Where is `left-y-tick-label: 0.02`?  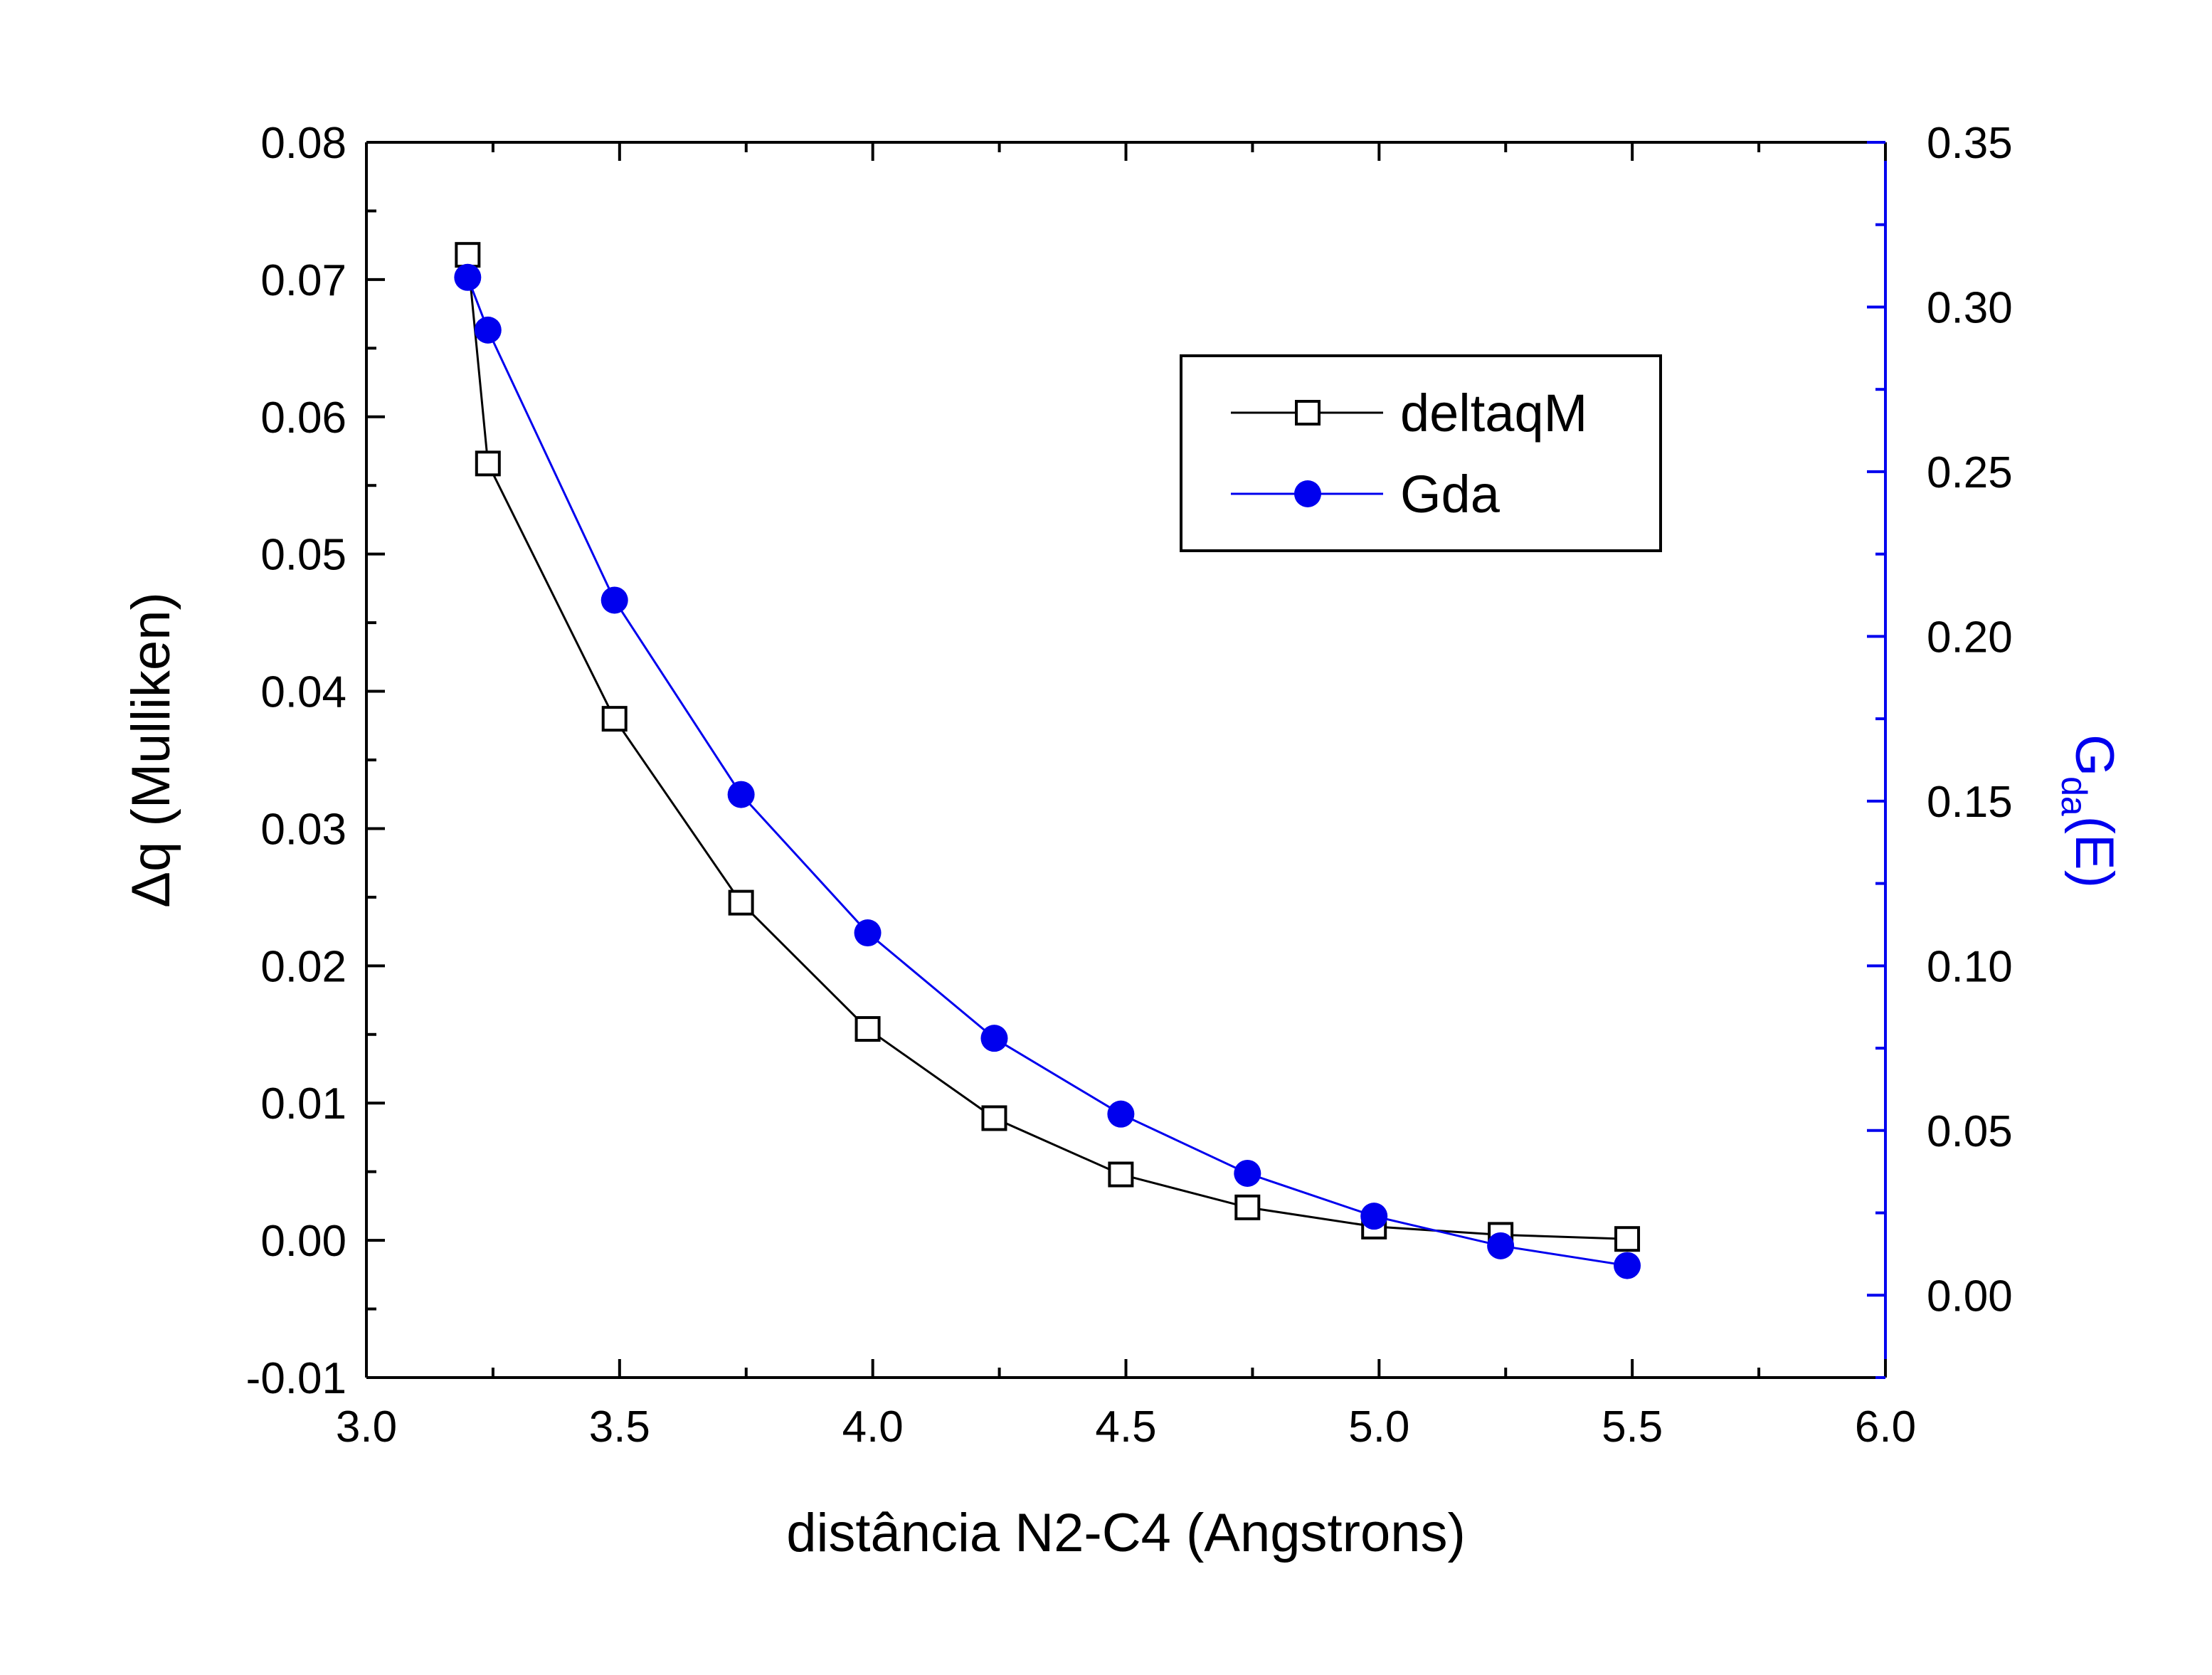 left-y-tick-label: 0.02 is located at coordinates (303, 967).